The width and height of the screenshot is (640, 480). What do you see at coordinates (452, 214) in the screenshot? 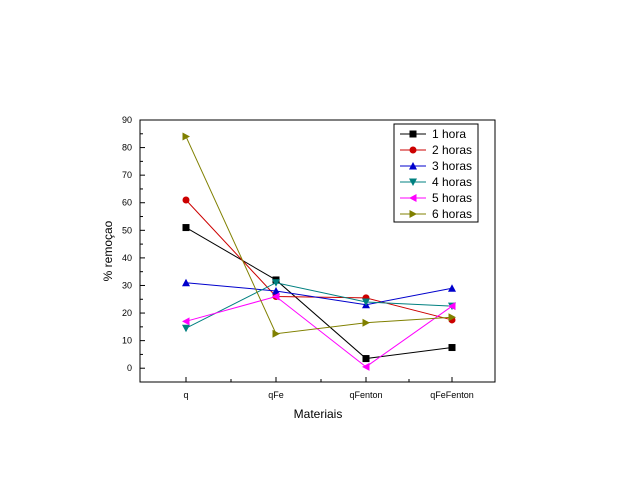
I see `legend-label: 6 horas` at bounding box center [452, 214].